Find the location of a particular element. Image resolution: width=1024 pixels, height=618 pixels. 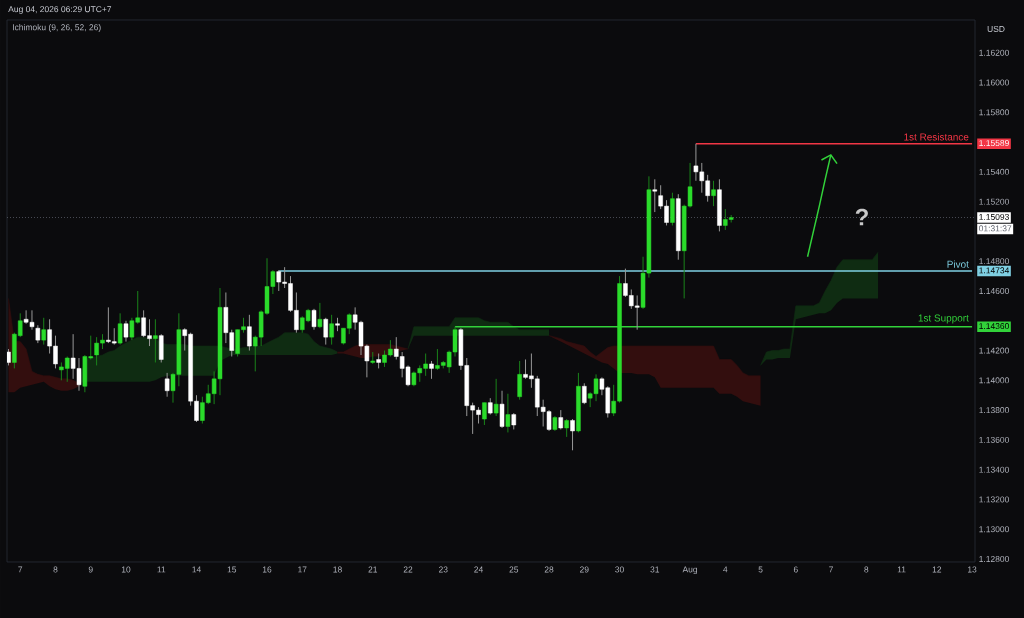

x-tick-label: Aug is located at coordinates (690, 570).